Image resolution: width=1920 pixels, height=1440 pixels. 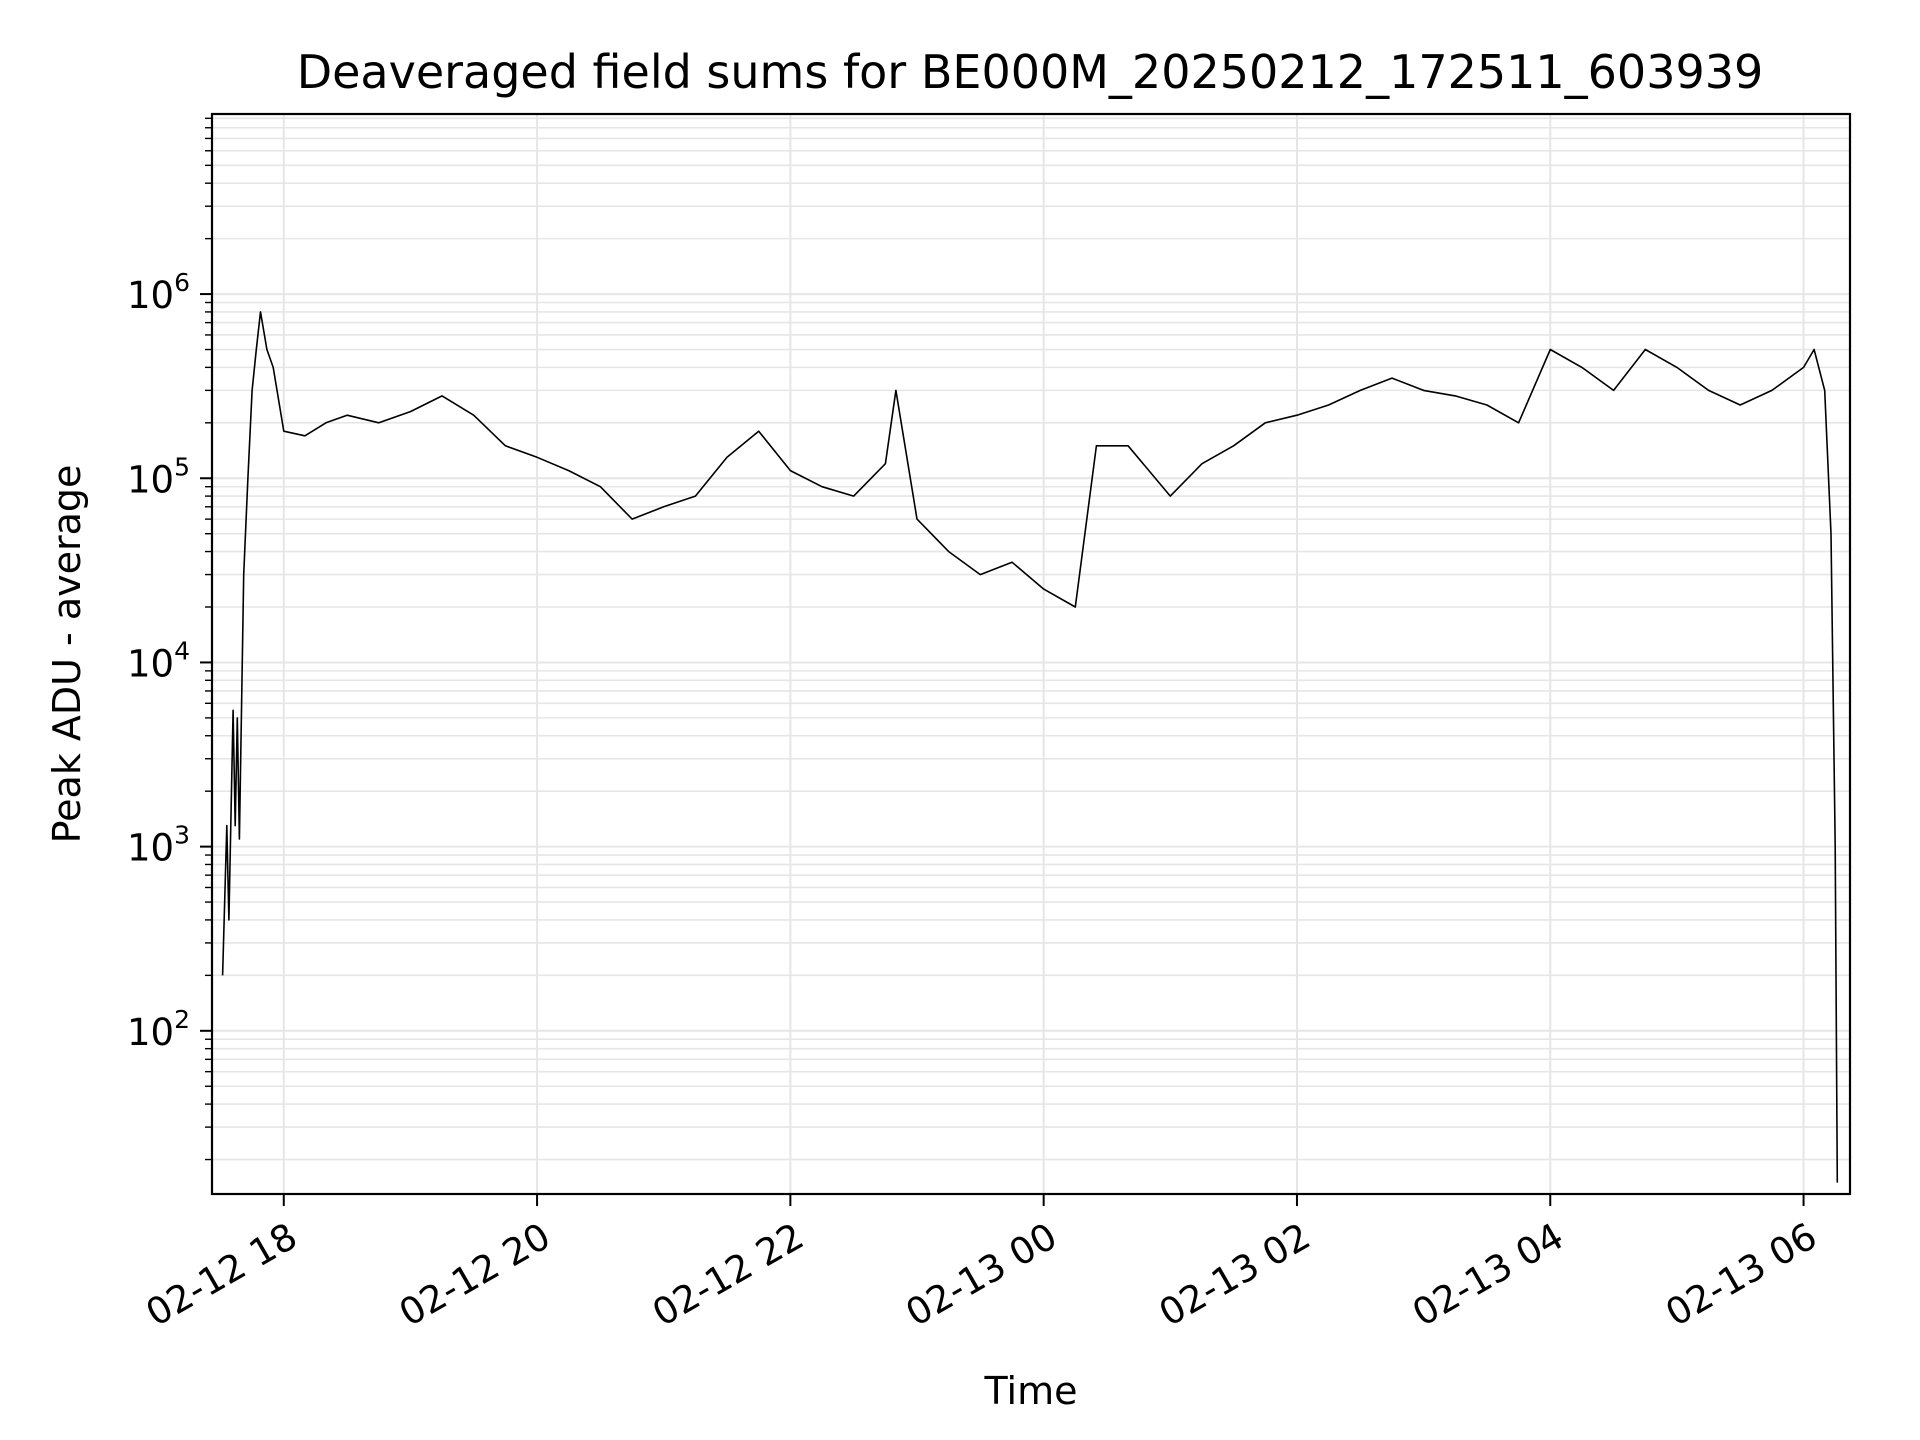 I want to click on y-tick-label: 10², so click(x=158, y=1029).